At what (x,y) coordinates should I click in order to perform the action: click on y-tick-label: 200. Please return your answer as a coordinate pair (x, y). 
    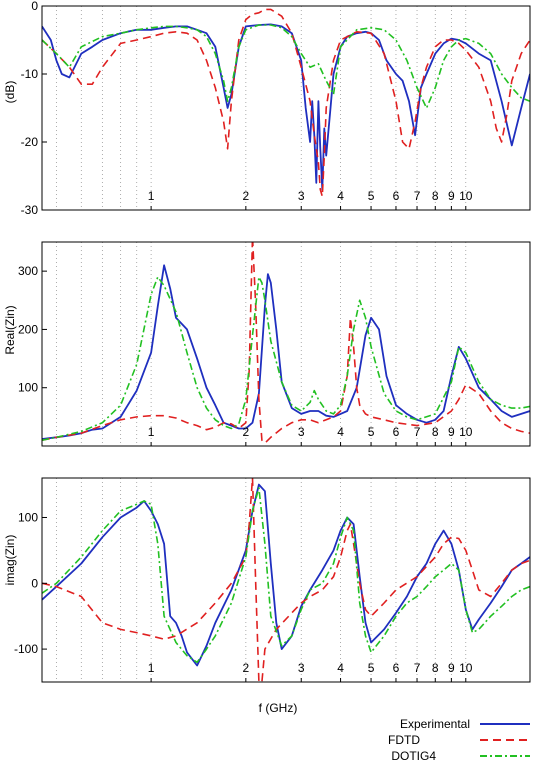
    Looking at the image, I should click on (28, 329).